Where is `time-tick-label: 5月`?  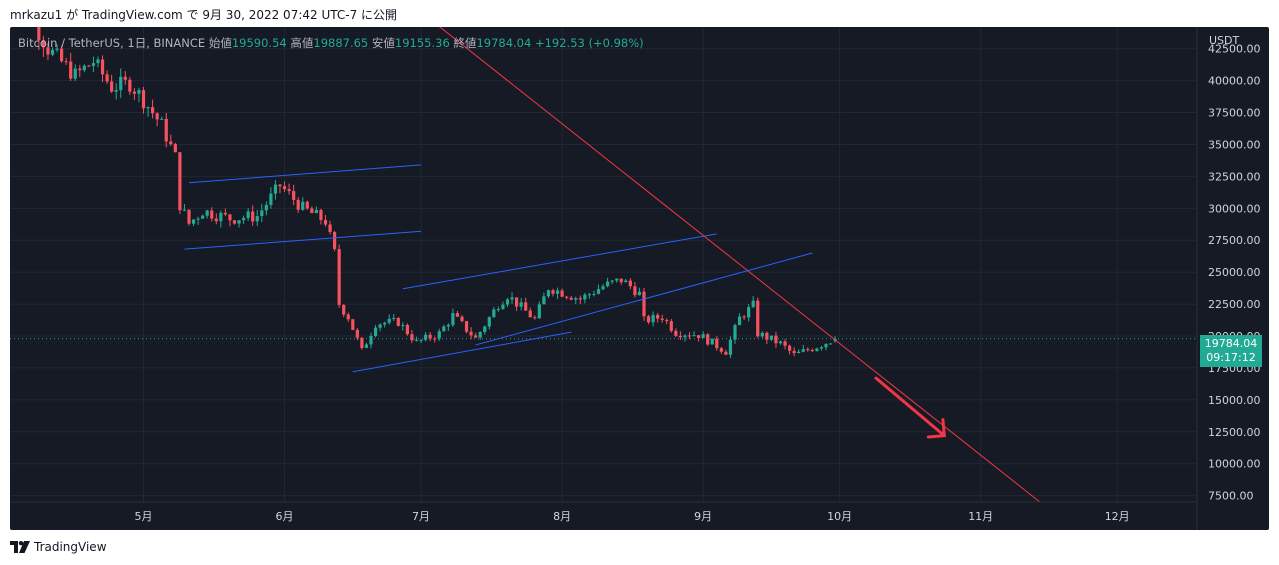
time-tick-label: 5月 is located at coordinates (144, 516).